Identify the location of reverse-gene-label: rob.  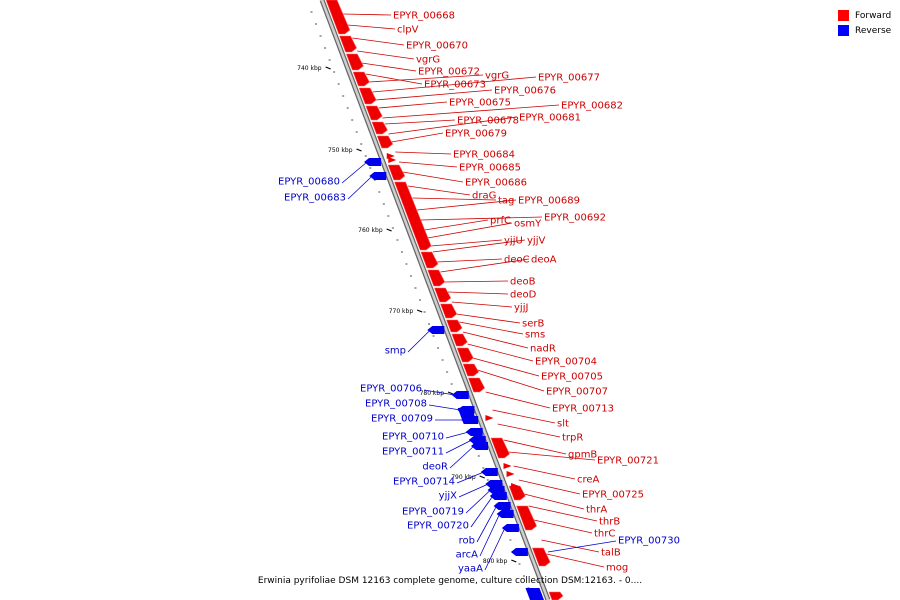
(467, 540).